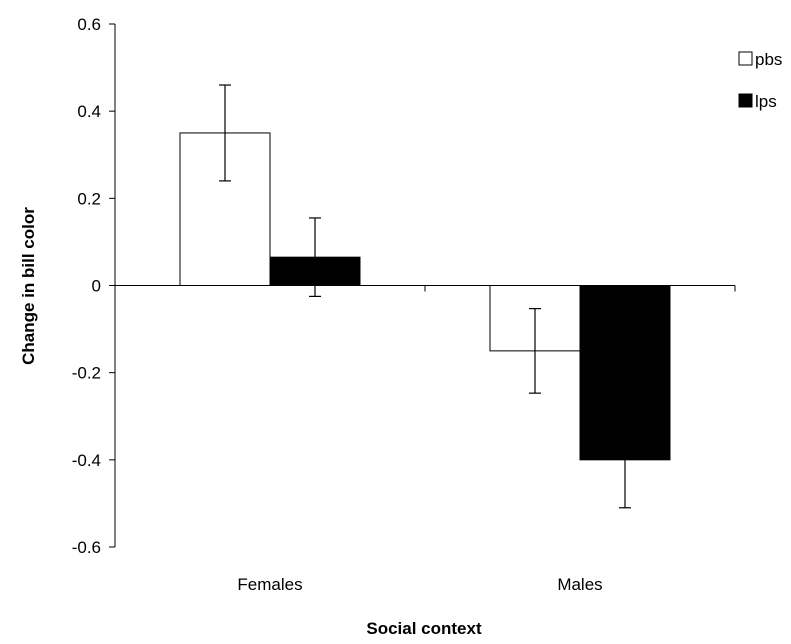  What do you see at coordinates (86, 373) in the screenshot?
I see `y-tick-label: -0.2` at bounding box center [86, 373].